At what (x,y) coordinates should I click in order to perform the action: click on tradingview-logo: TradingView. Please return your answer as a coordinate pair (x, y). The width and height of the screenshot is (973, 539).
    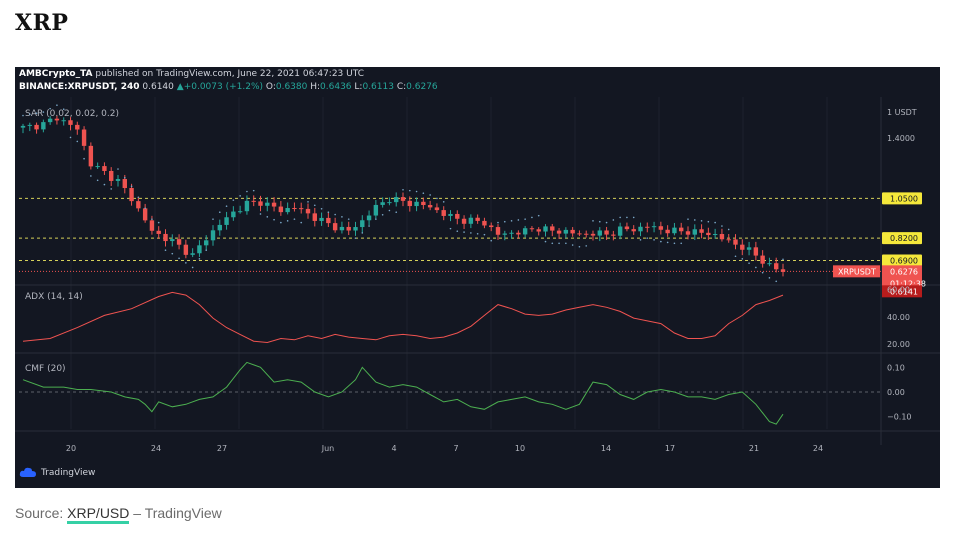
    Looking at the image, I should click on (57, 472).